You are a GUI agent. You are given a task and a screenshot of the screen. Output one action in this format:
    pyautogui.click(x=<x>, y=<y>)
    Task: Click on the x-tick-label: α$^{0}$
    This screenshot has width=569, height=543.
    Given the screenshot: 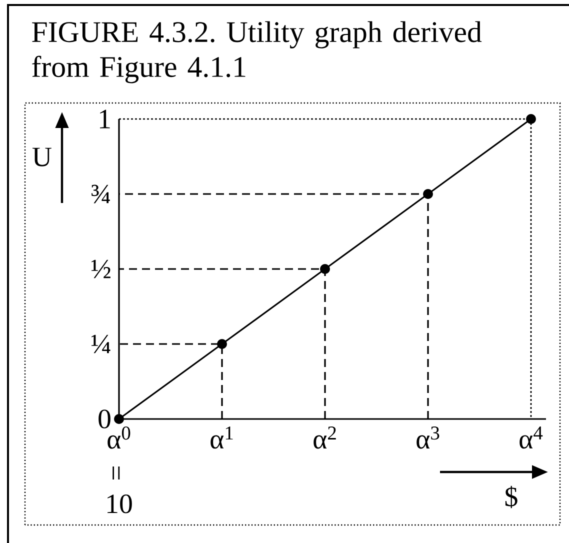 What is the action you would take?
    pyautogui.click(x=119, y=437)
    